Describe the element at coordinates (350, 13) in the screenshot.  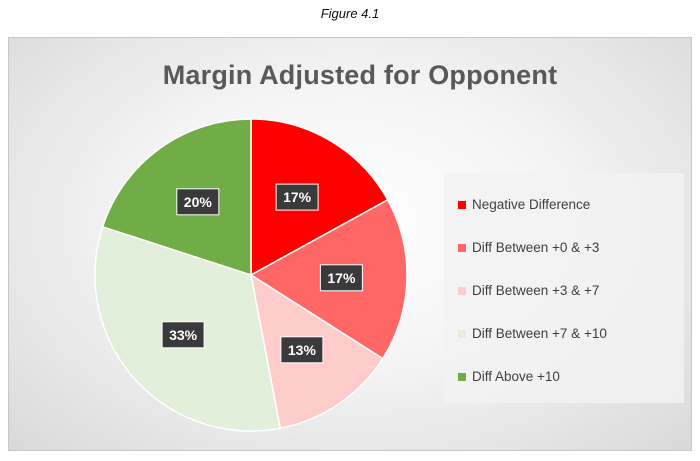
I see `figure-caption: Figure 4.1` at that location.